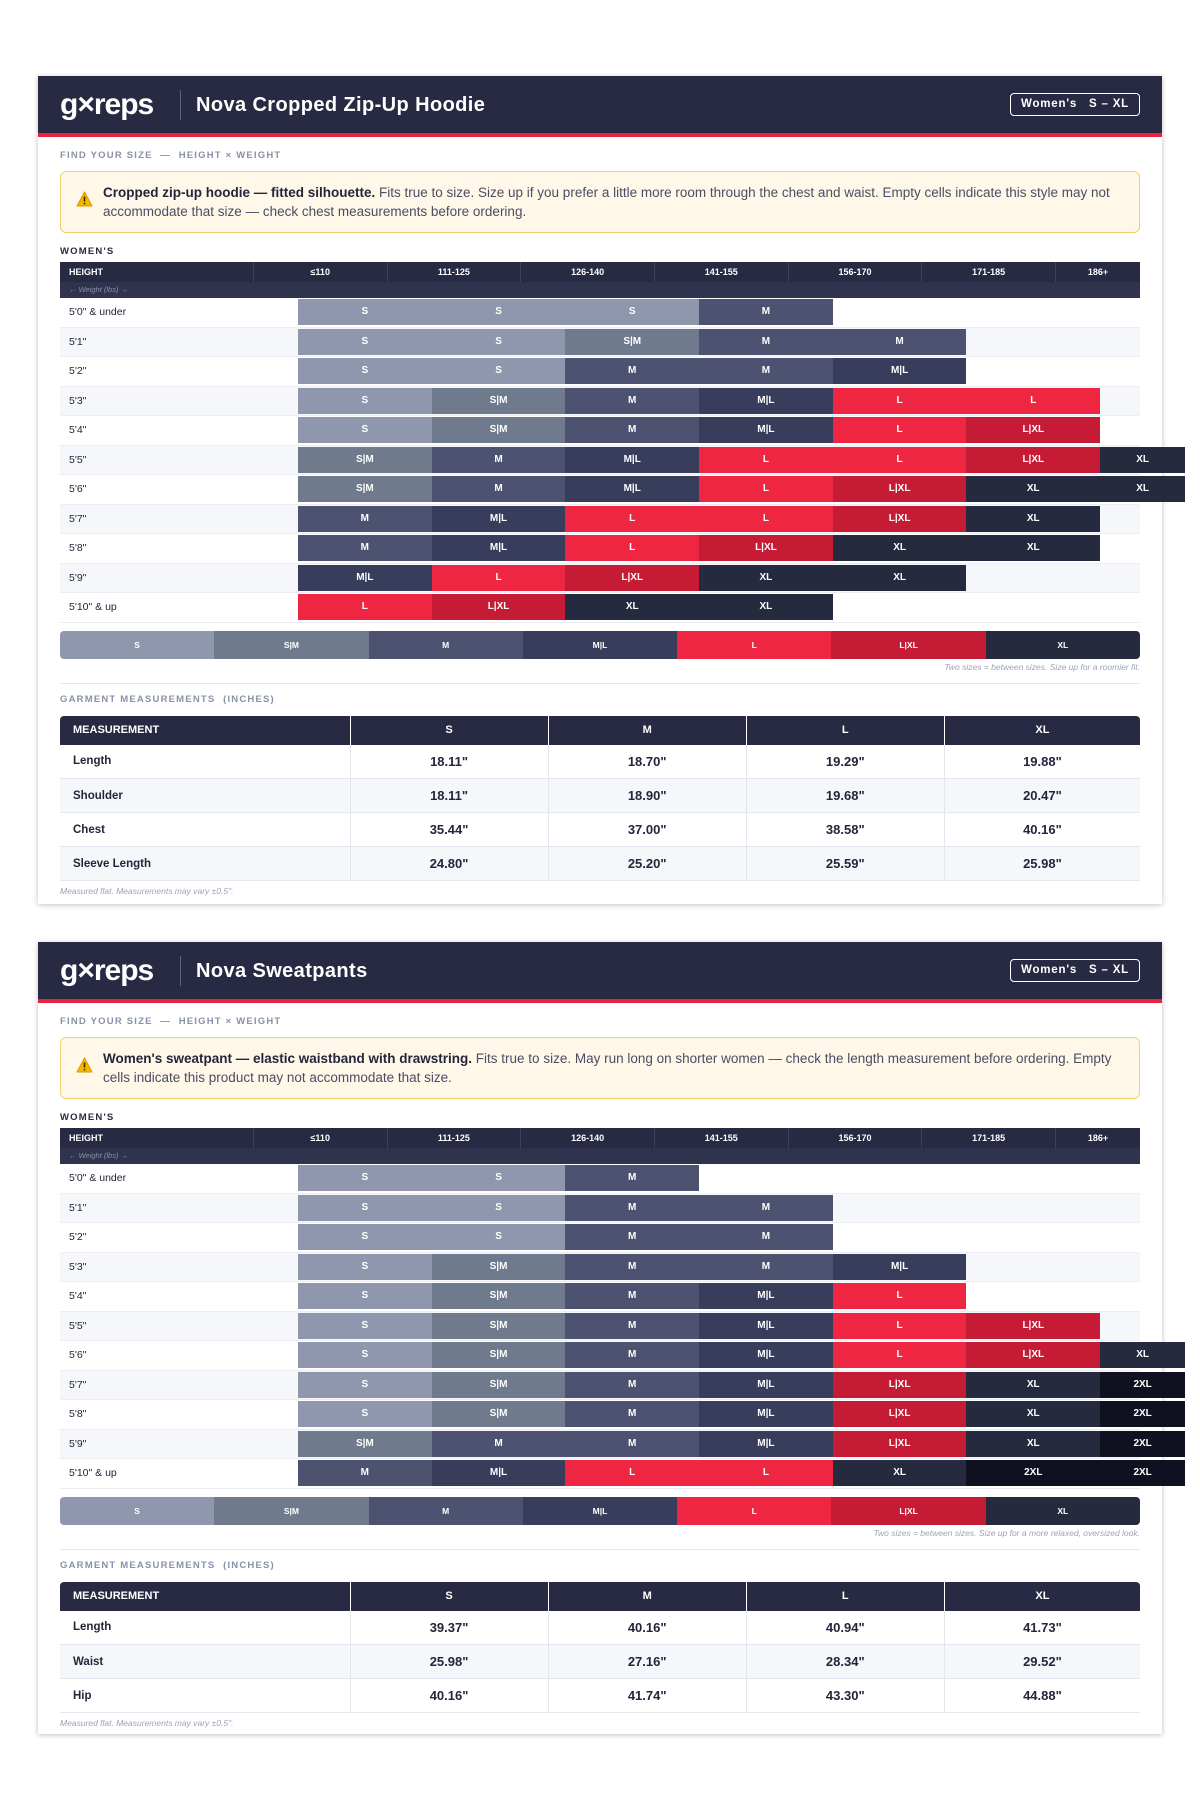 This screenshot has width=1200, height=1800. Describe the element at coordinates (600, 313) in the screenshot. I see `size-grid-row: 5'0" & under S S S M` at that location.